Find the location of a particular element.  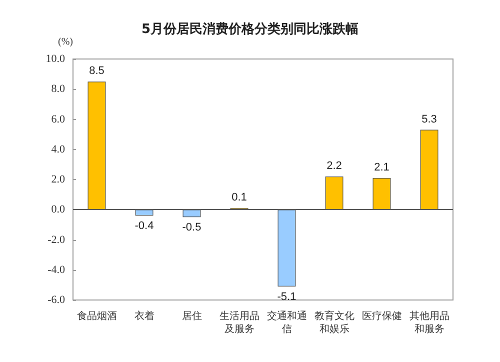

x-tick-label: 食品烟酒 is located at coordinates (96, 316).